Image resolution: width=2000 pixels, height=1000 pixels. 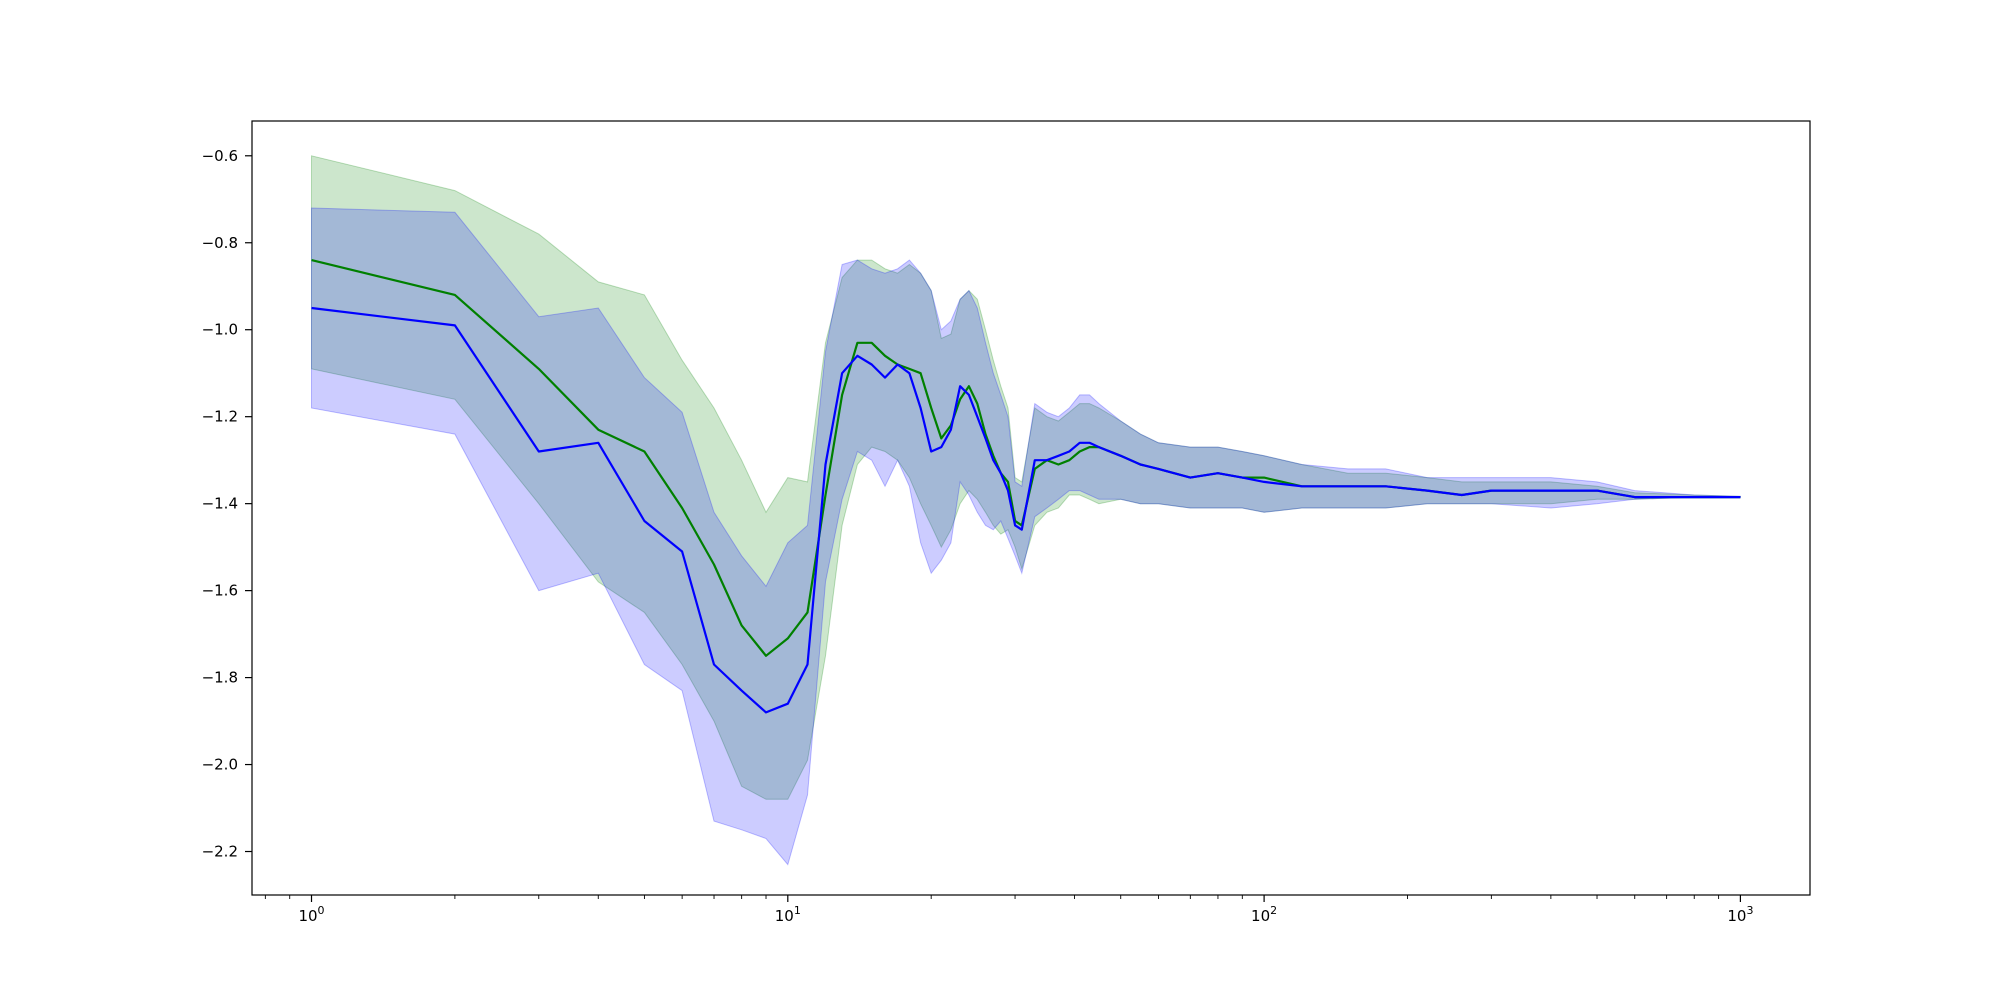 What do you see at coordinates (1264, 914) in the screenshot?
I see `x-tick-label: 10²` at bounding box center [1264, 914].